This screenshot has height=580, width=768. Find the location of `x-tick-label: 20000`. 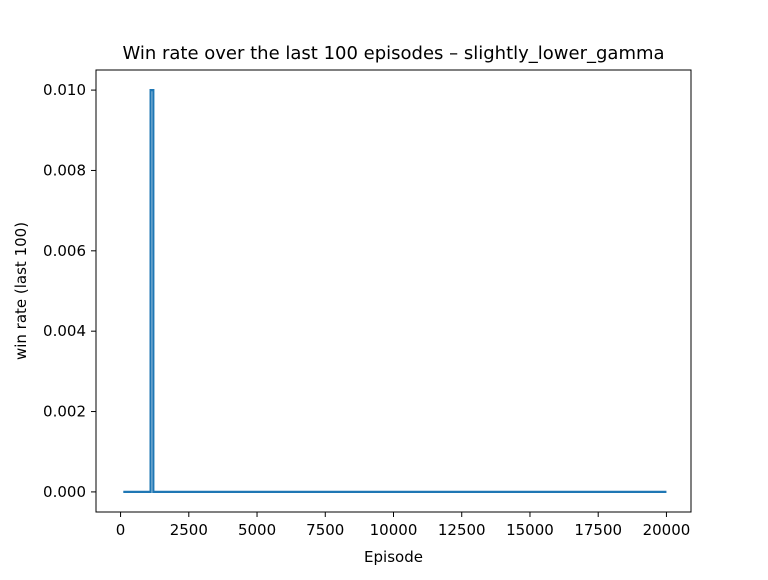

x-tick-label: 20000 is located at coordinates (667, 530).